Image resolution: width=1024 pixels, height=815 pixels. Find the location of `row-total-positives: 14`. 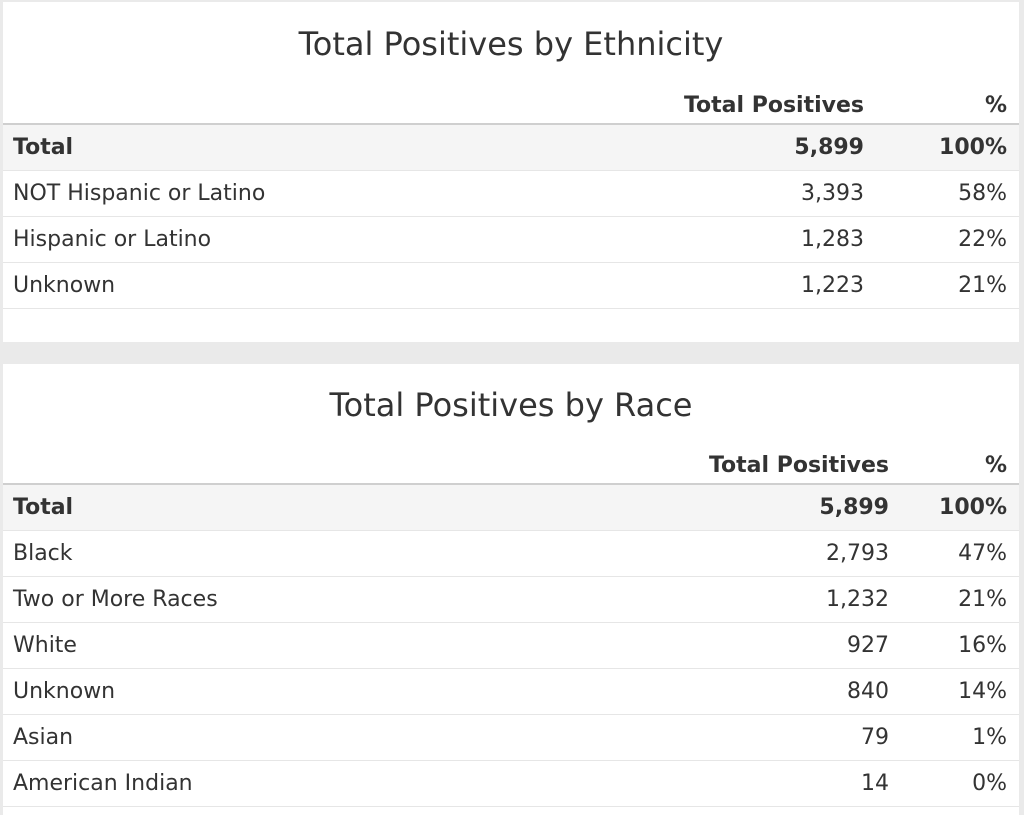

row-total-positives: 14 is located at coordinates (789, 783).